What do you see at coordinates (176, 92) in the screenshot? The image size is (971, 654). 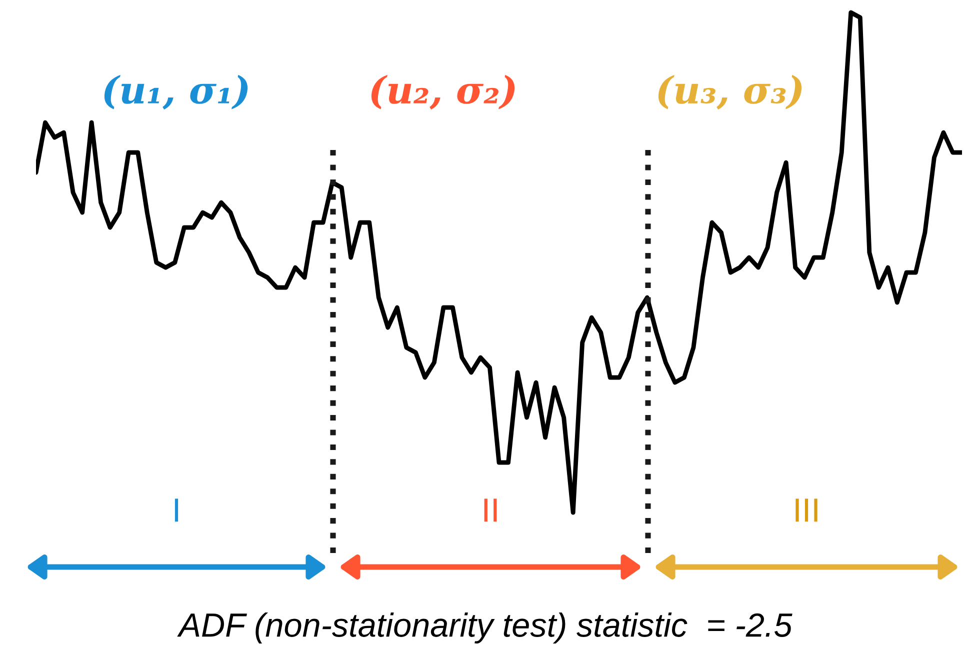 I see `annotation: (u₁, σ₁)` at bounding box center [176, 92].